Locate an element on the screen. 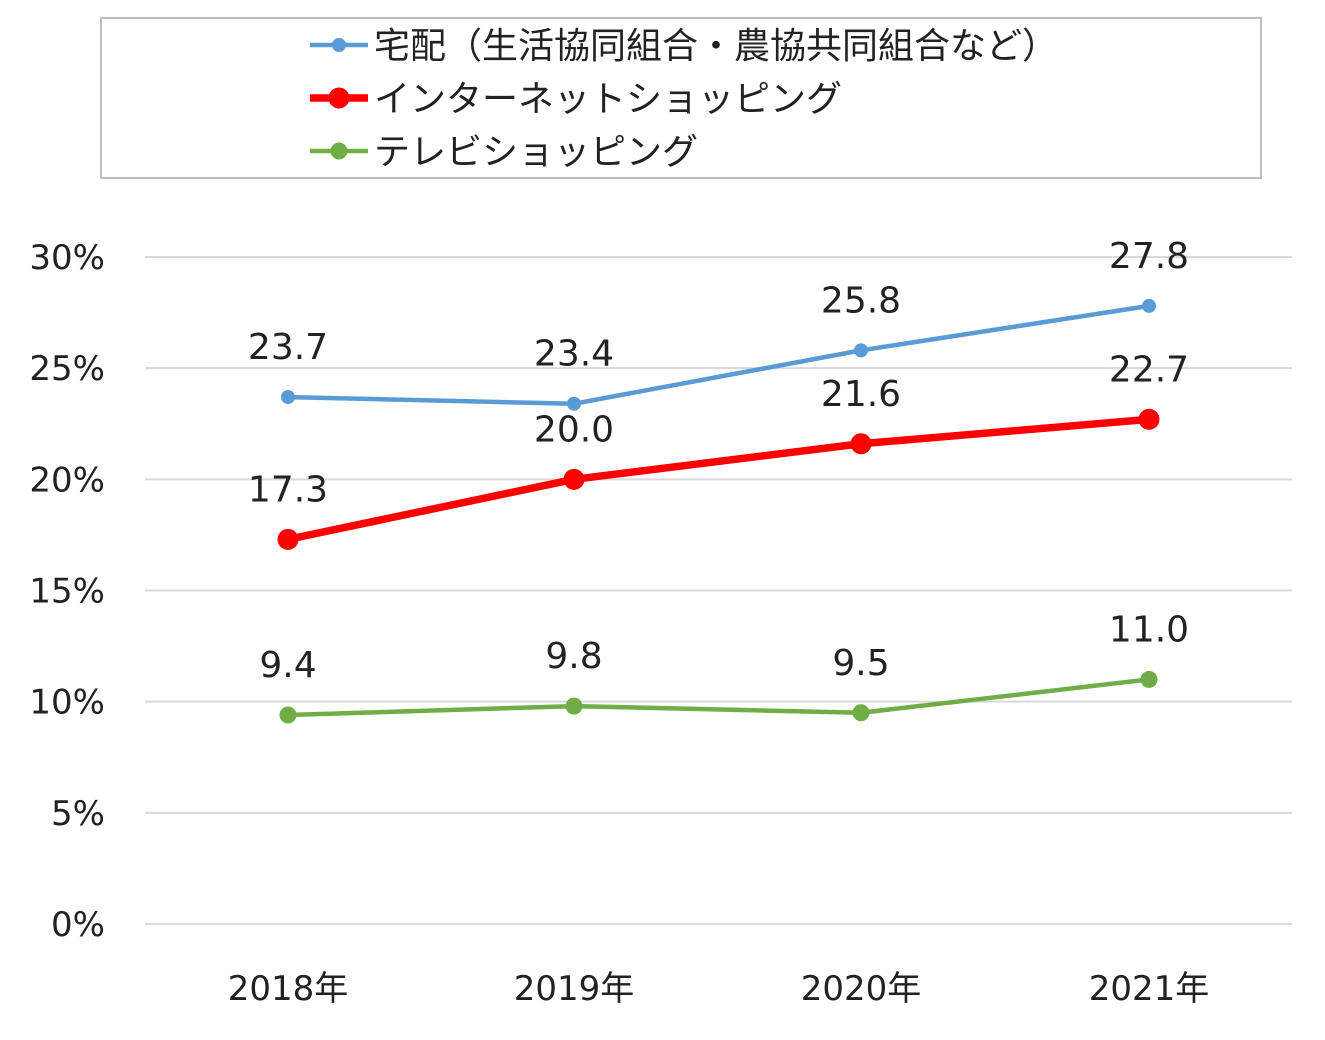 The height and width of the screenshot is (1040, 1325). data-label: 9.4 is located at coordinates (287, 665).